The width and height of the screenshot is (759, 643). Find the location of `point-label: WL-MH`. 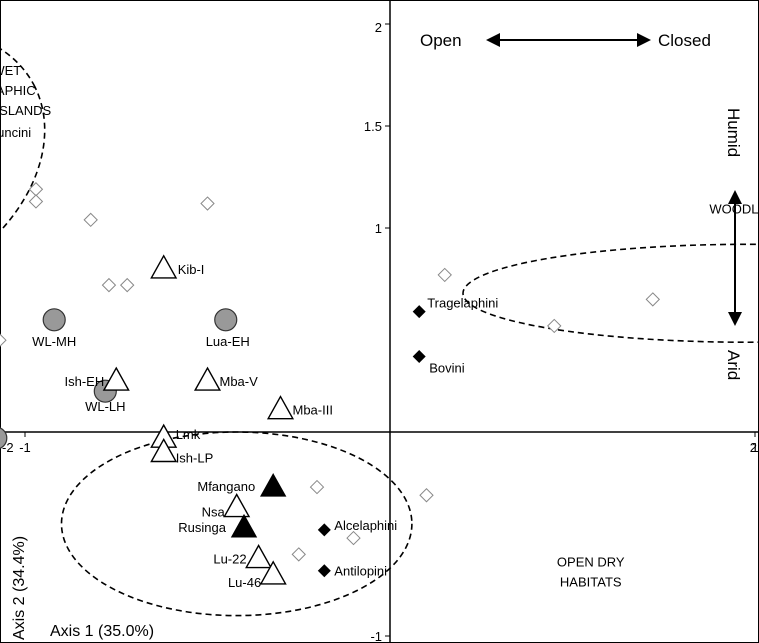

point-label: WL-MH is located at coordinates (54, 341).